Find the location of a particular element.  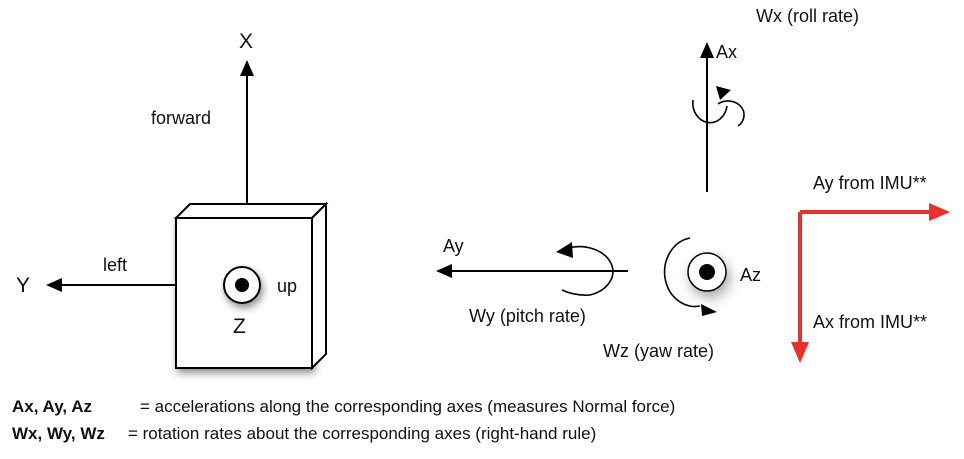

x-axis-label: X is located at coordinates (246, 41).